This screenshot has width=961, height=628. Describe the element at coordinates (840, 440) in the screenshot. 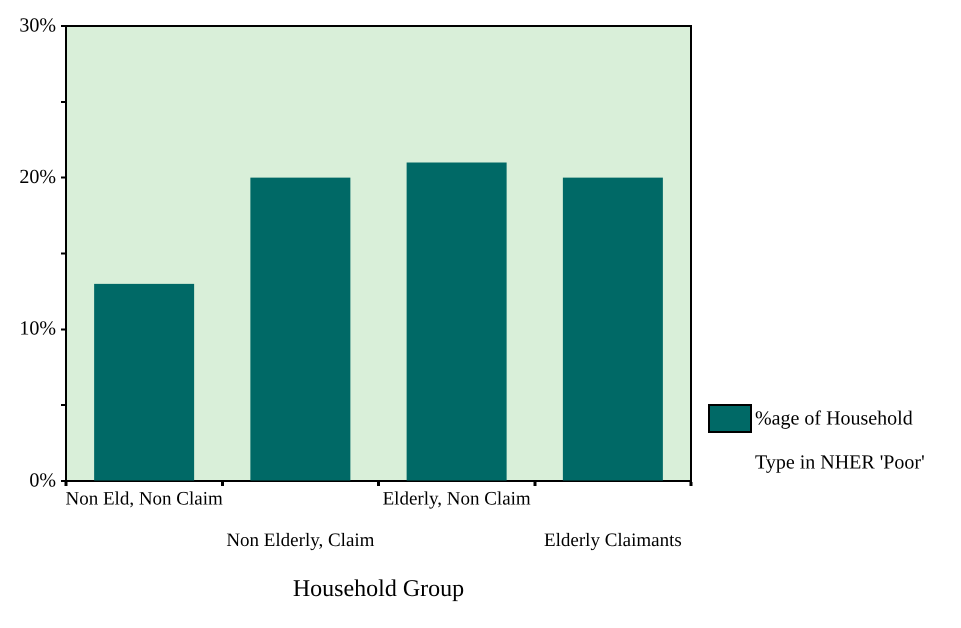

I see `legend-label: %age of Household Type in NHER 'Poor'` at that location.